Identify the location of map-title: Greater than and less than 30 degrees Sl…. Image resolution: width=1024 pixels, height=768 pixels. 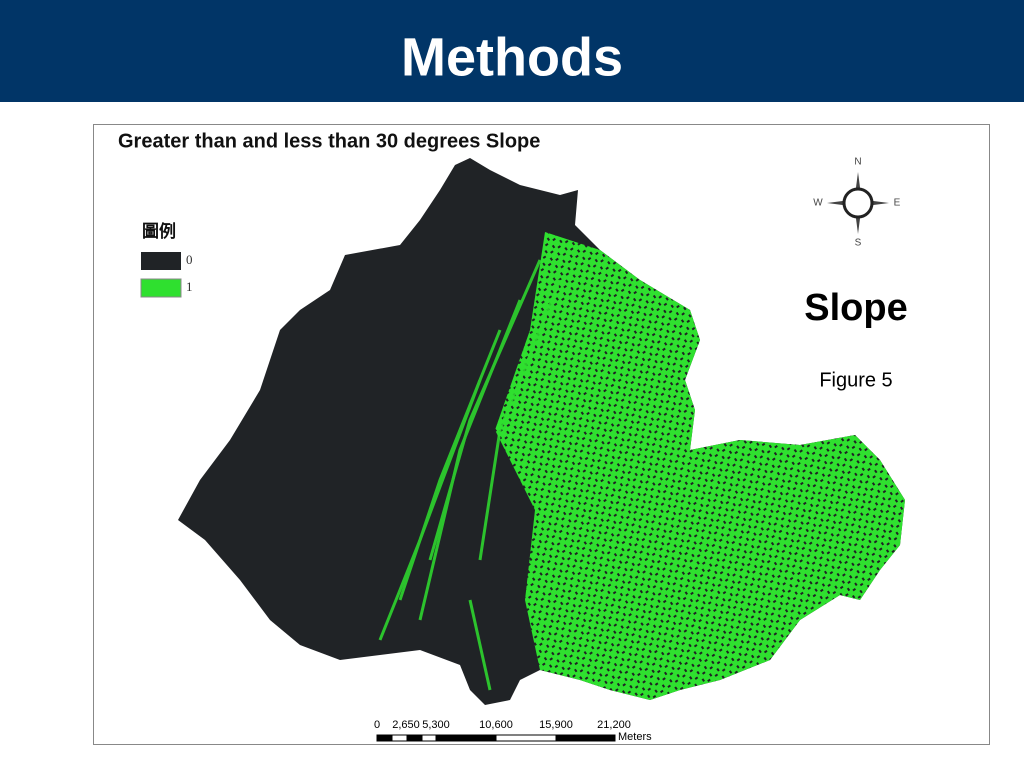
(329, 141).